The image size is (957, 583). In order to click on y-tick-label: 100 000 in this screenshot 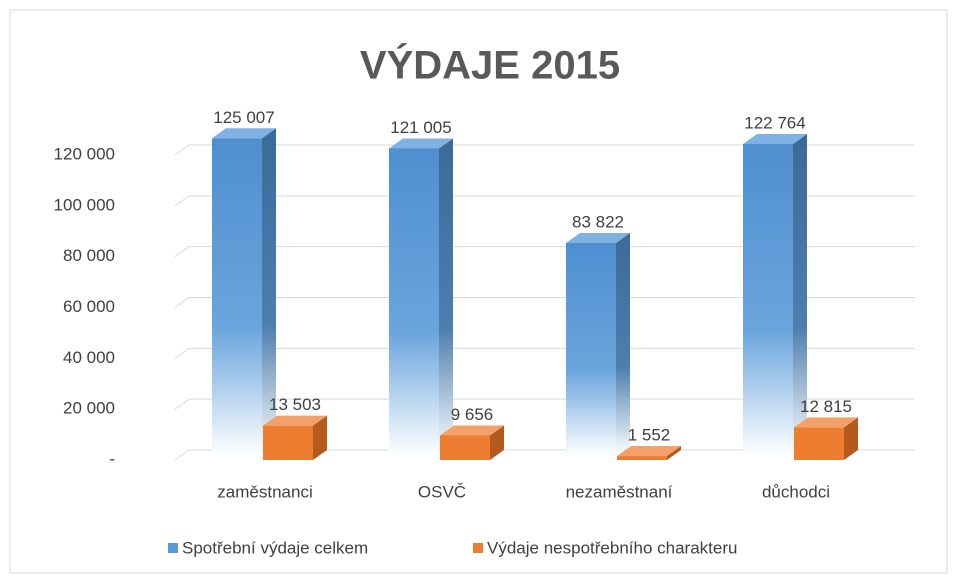, I will do `click(84, 204)`.